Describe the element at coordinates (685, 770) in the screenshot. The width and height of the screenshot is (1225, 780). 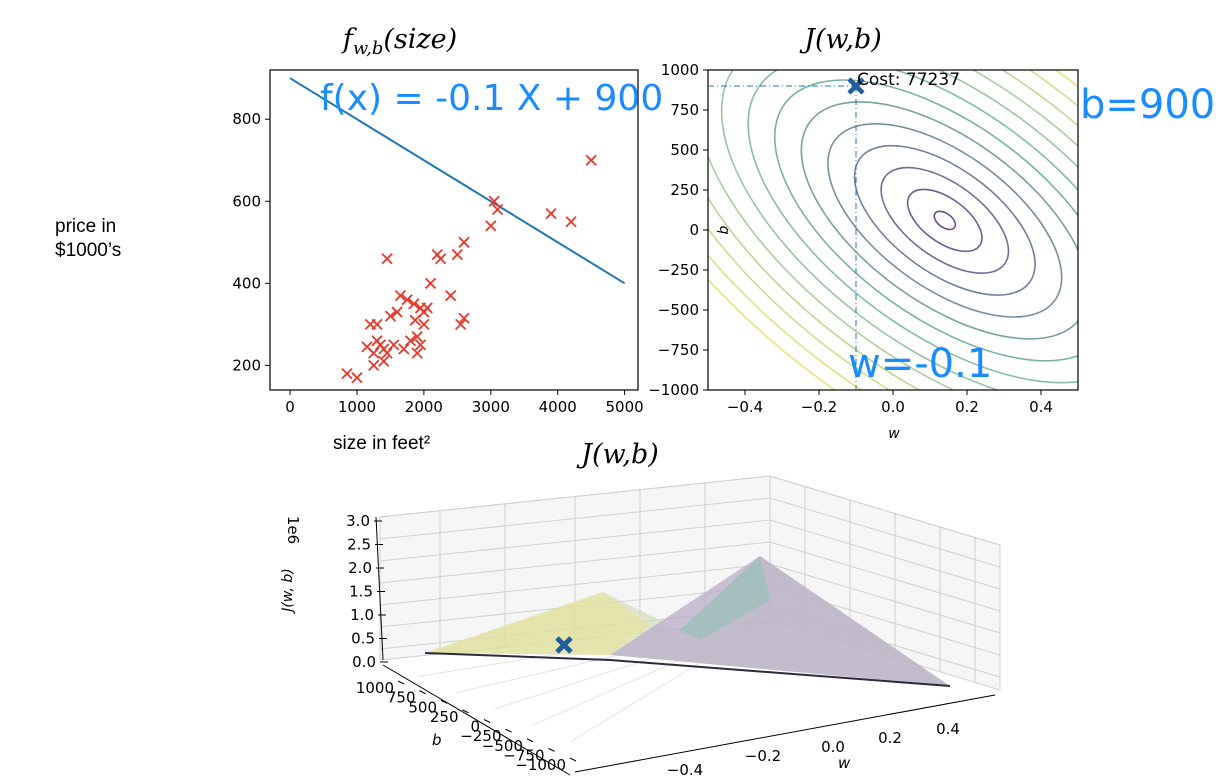
I see `w-tick-label: −0.4` at that location.